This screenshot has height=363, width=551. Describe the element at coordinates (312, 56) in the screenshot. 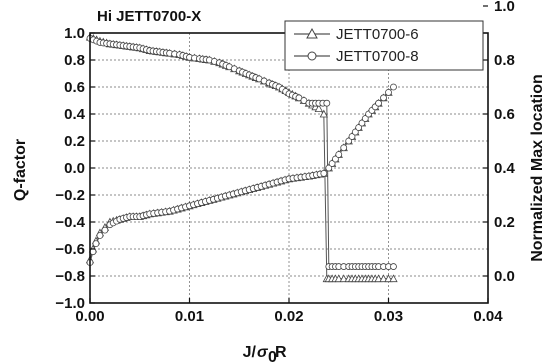

I see `legend-marker-circle` at that location.